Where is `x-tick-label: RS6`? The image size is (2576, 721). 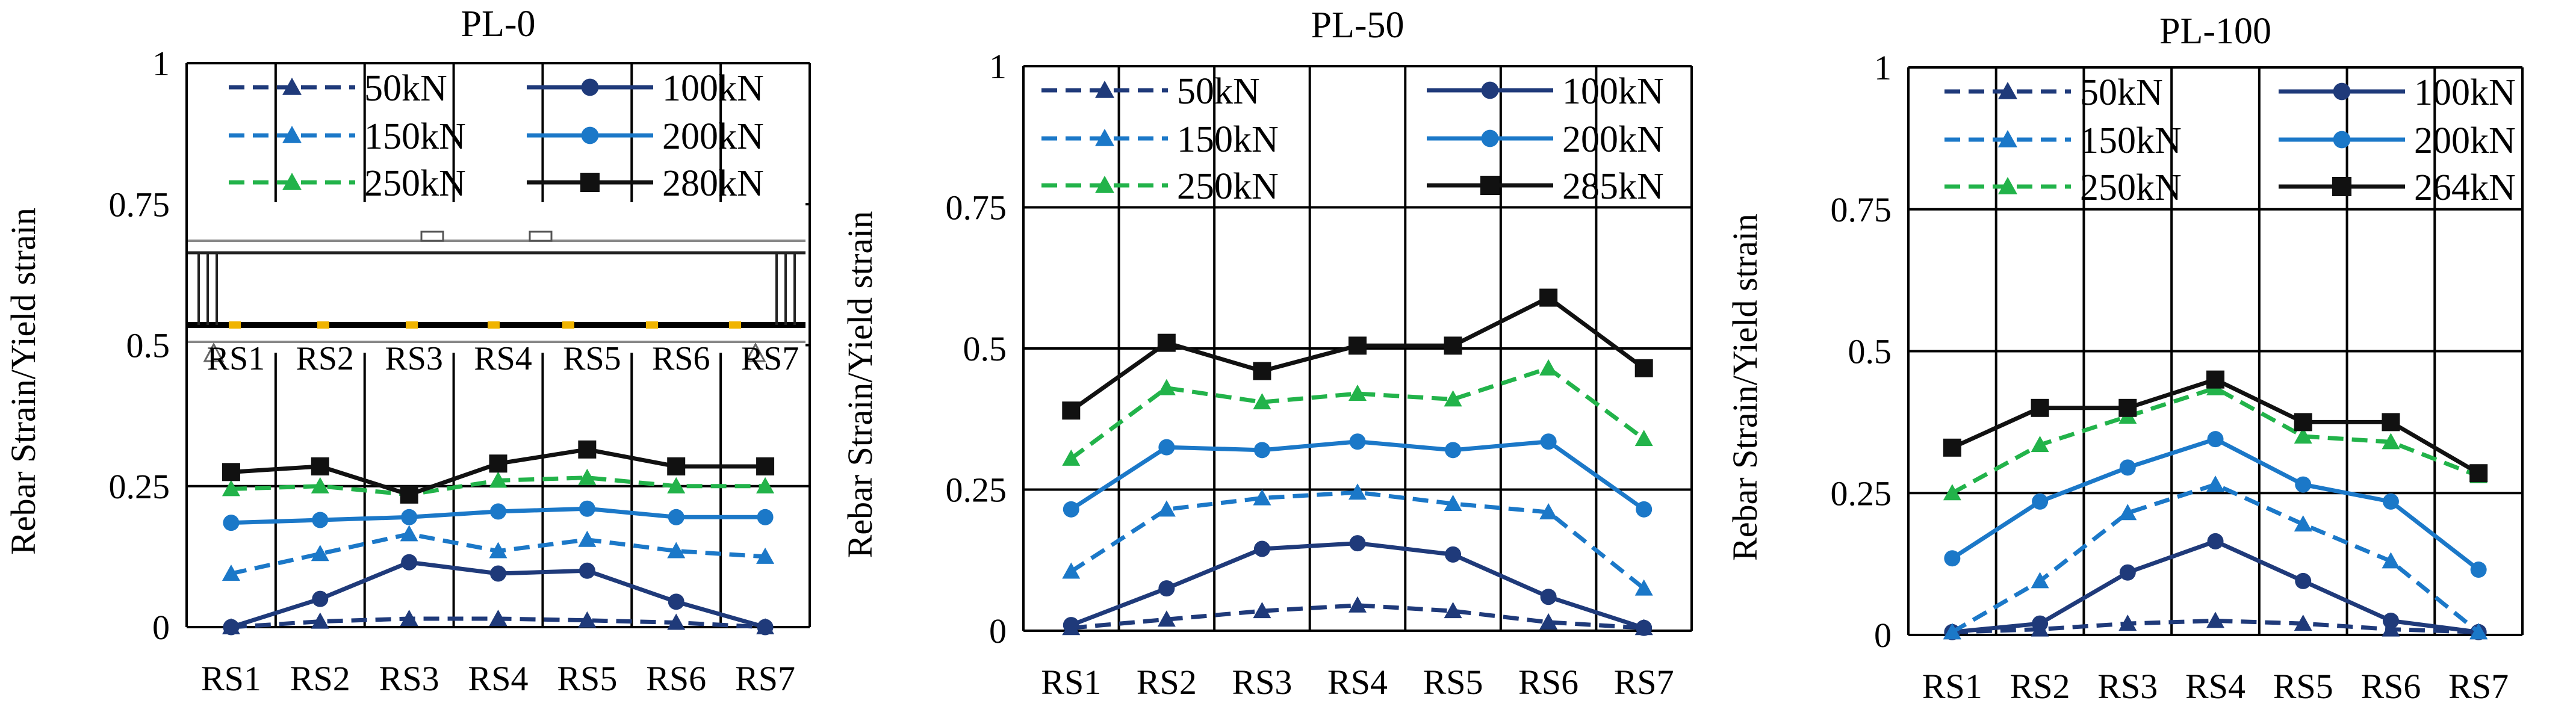 x-tick-label: RS6 is located at coordinates (2390, 686).